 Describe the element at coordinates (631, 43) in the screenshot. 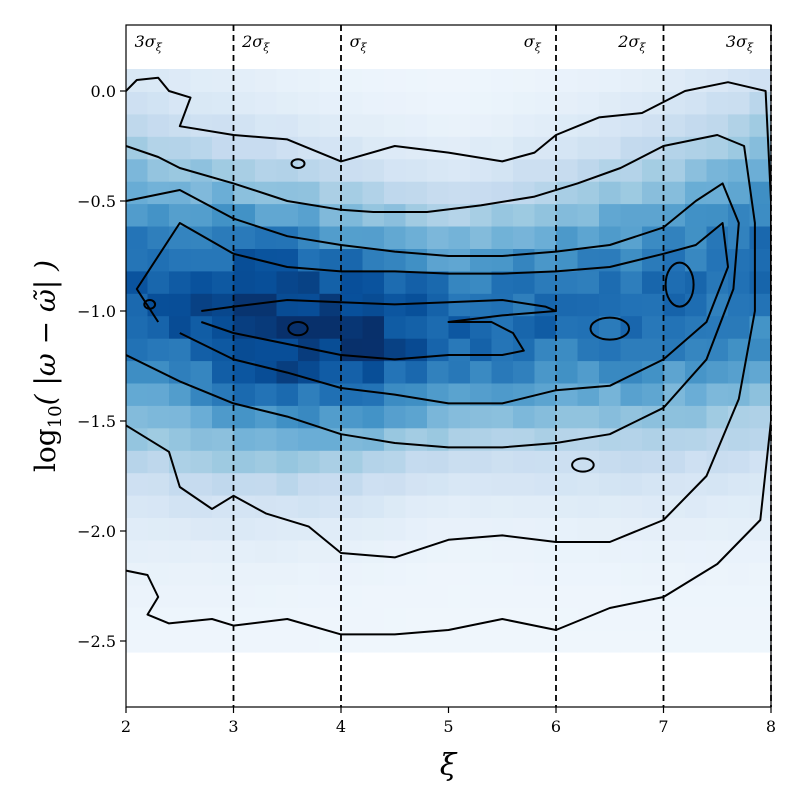

I see `sigma-annotation-5: 2σξ` at that location.